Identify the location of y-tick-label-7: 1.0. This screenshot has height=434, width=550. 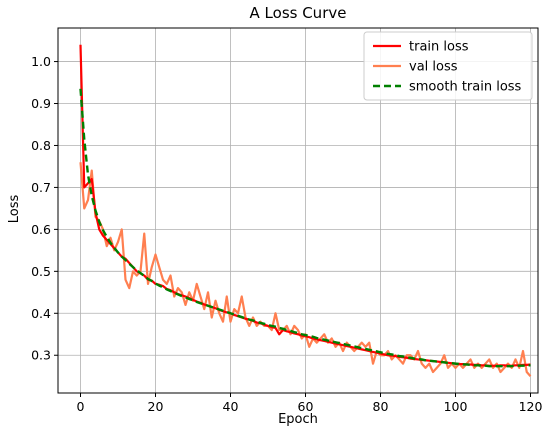
(41, 61).